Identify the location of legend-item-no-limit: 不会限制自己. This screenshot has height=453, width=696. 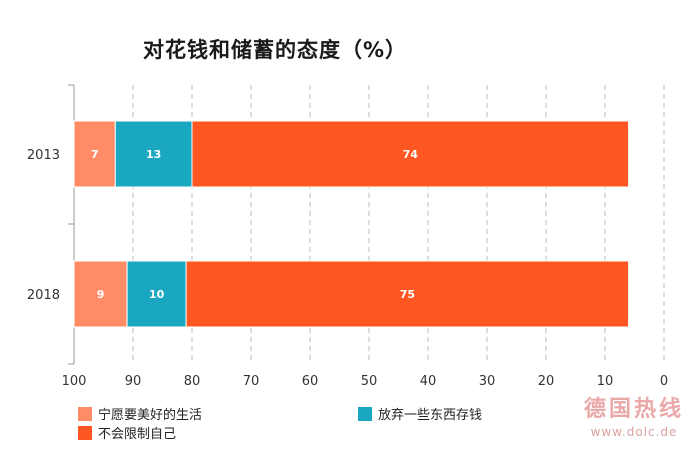
(127, 432).